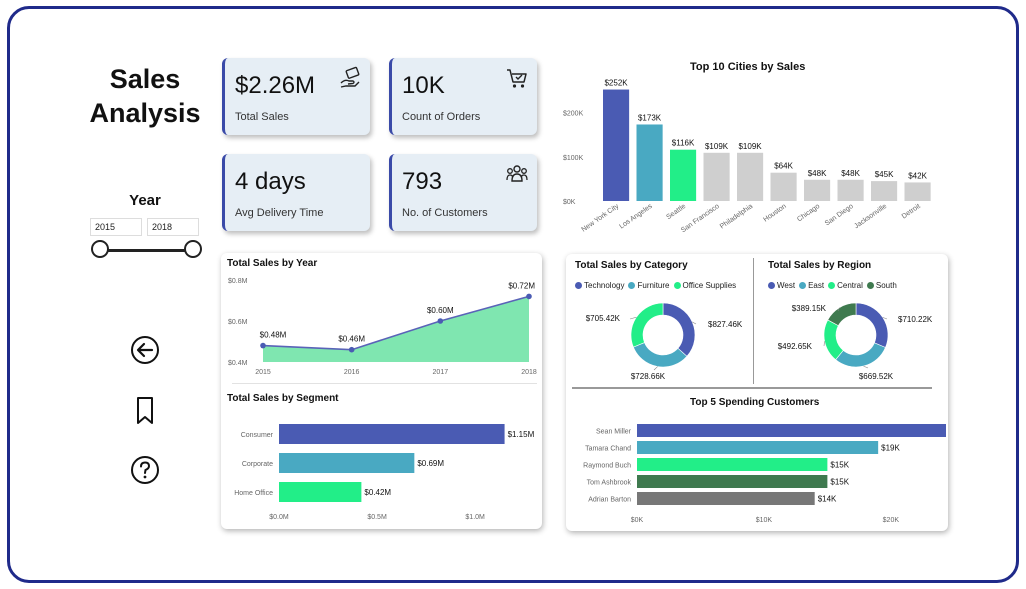 This screenshot has width=1026, height=589. Describe the element at coordinates (441, 117) in the screenshot. I see `kpi-count-of-orders-label: Count of Orders` at that location.